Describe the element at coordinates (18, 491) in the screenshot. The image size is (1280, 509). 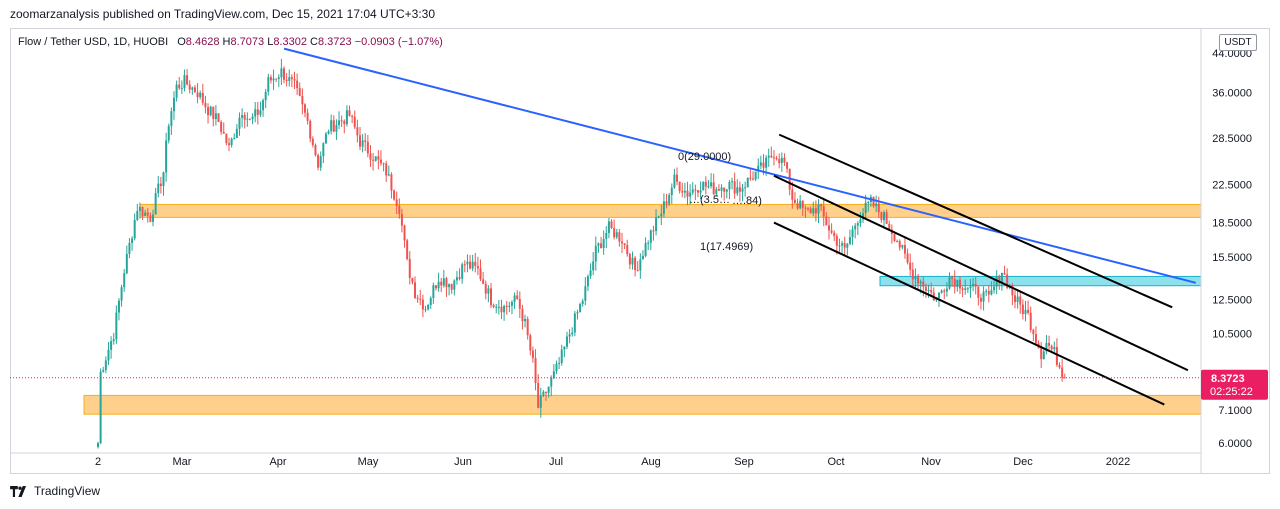
I see `tradingview-logo-icon` at that location.